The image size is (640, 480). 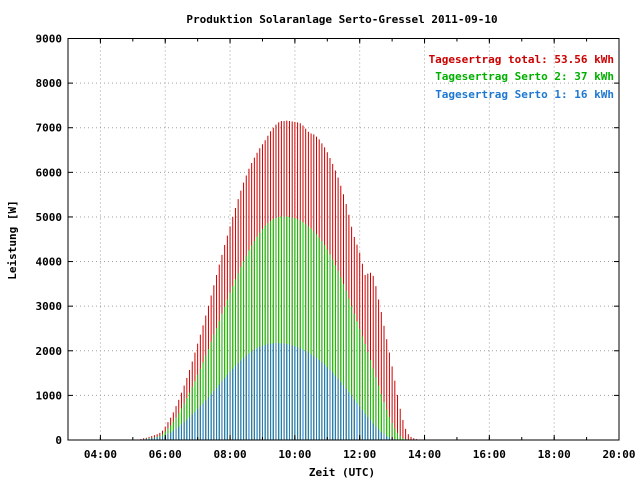 I want to click on x-tick-label: 10:00, so click(x=294, y=454).